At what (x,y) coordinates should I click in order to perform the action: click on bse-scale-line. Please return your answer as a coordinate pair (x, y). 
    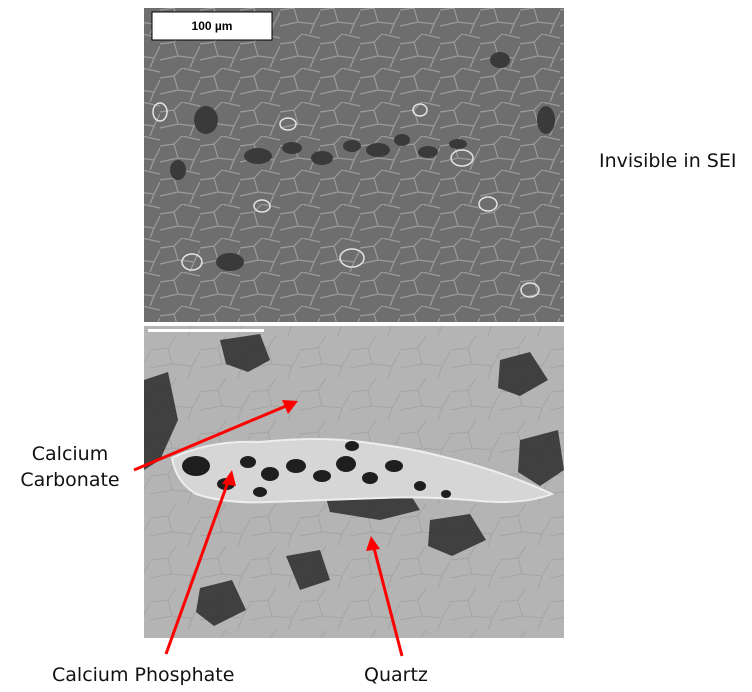
    Looking at the image, I should click on (206, 330).